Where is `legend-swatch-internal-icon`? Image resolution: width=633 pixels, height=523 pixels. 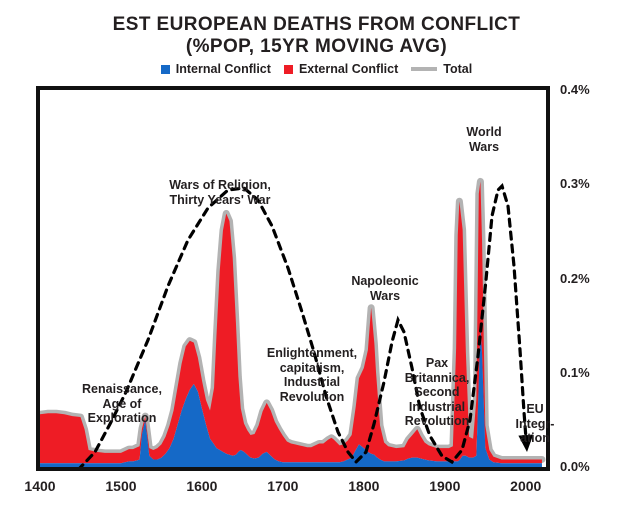 legend-swatch-internal-icon is located at coordinates (165, 69).